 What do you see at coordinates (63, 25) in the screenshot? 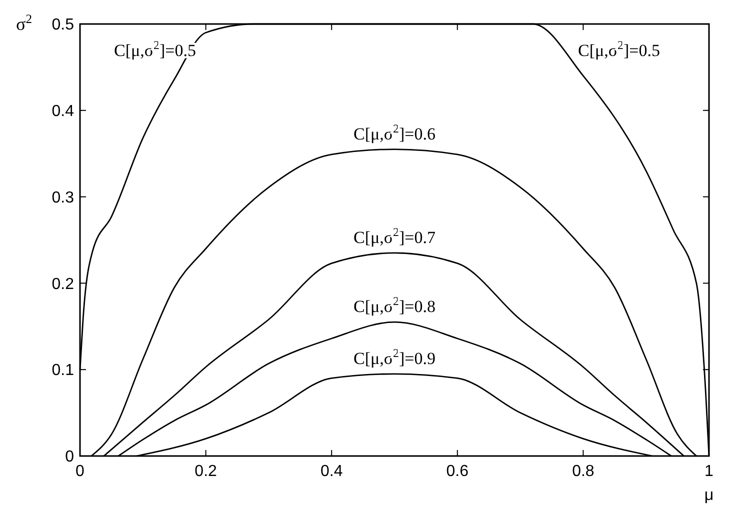
I see `y-tick-label: 0.5` at bounding box center [63, 25].